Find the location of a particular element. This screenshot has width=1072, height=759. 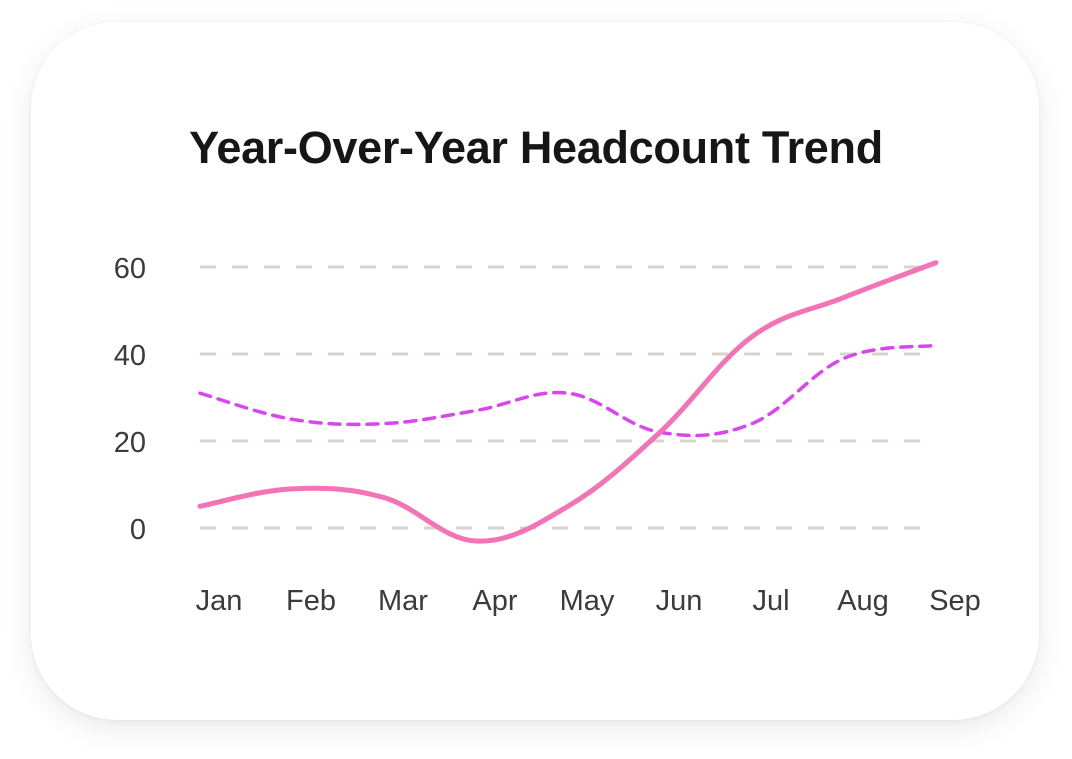

x-tick-label: Feb is located at coordinates (311, 601).